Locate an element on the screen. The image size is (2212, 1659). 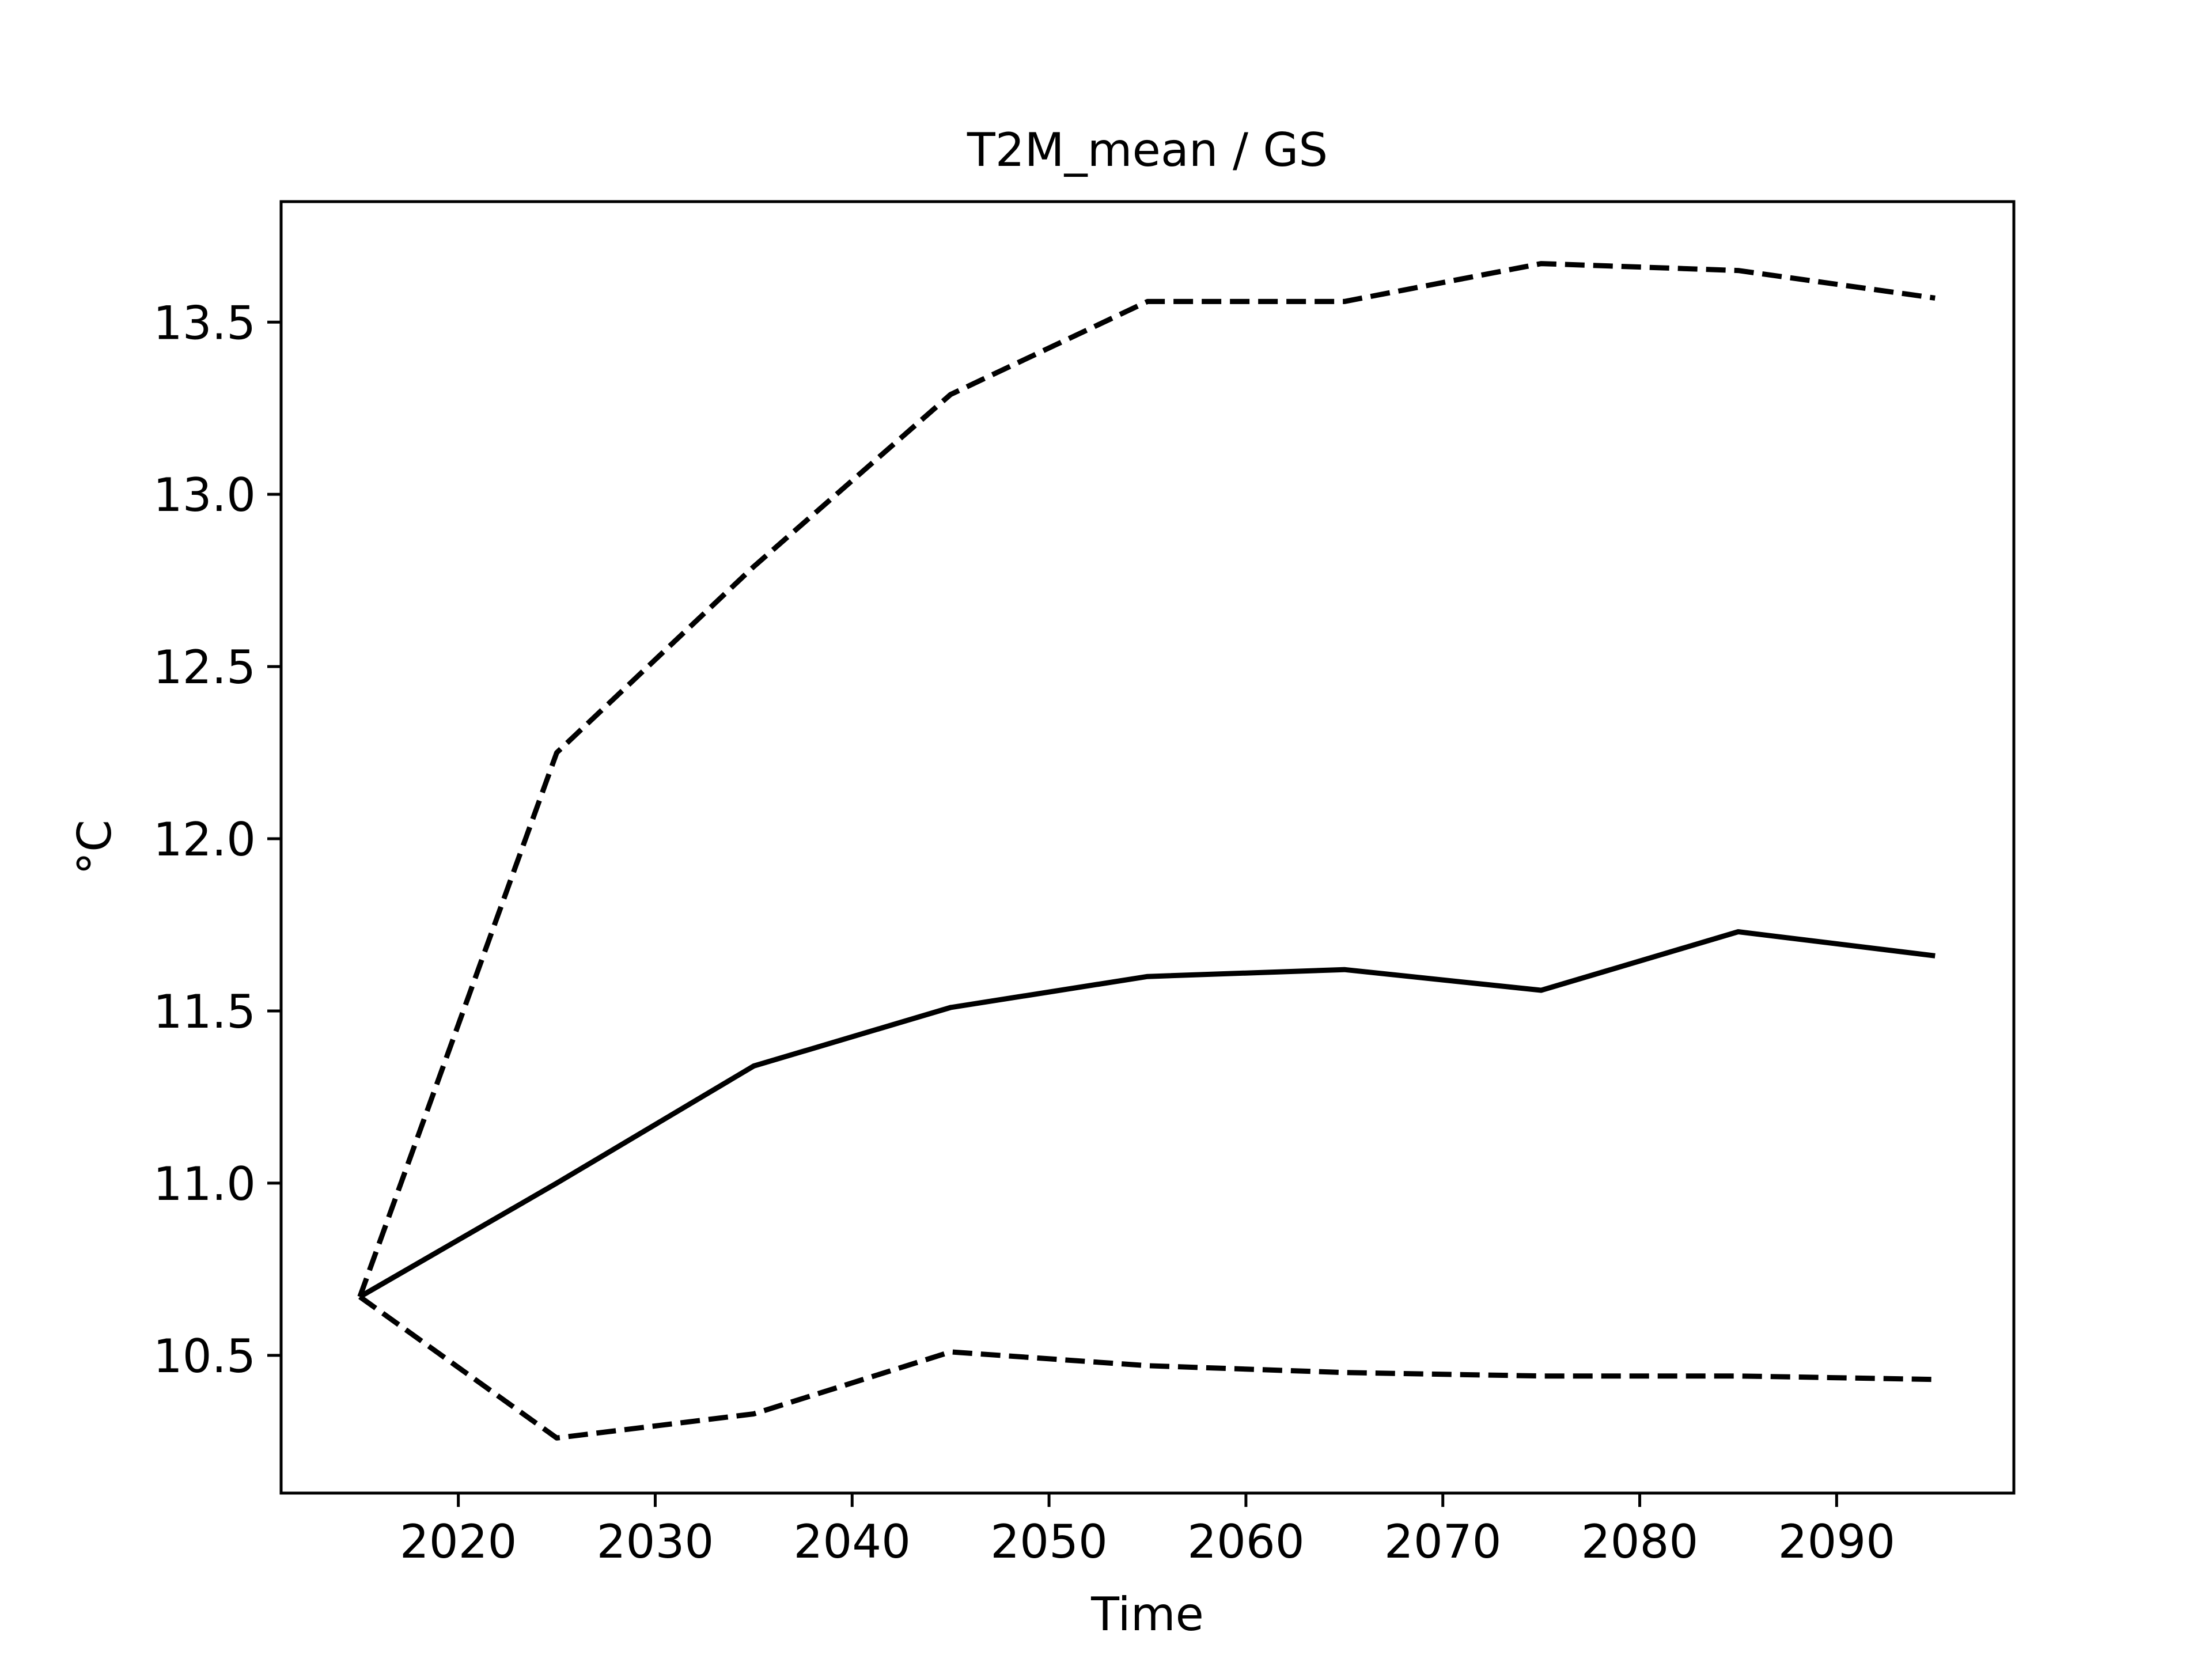
series-line-lower is located at coordinates (1147, 1367).